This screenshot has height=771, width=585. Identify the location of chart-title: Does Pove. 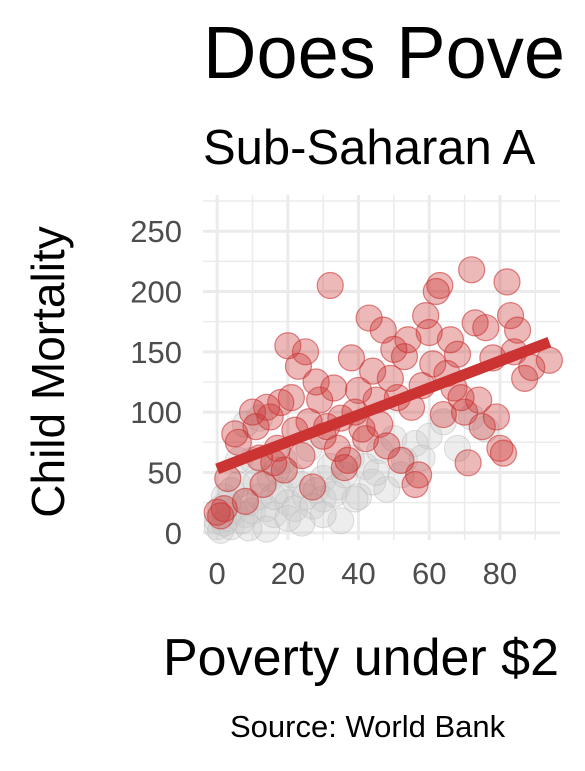
(384, 52).